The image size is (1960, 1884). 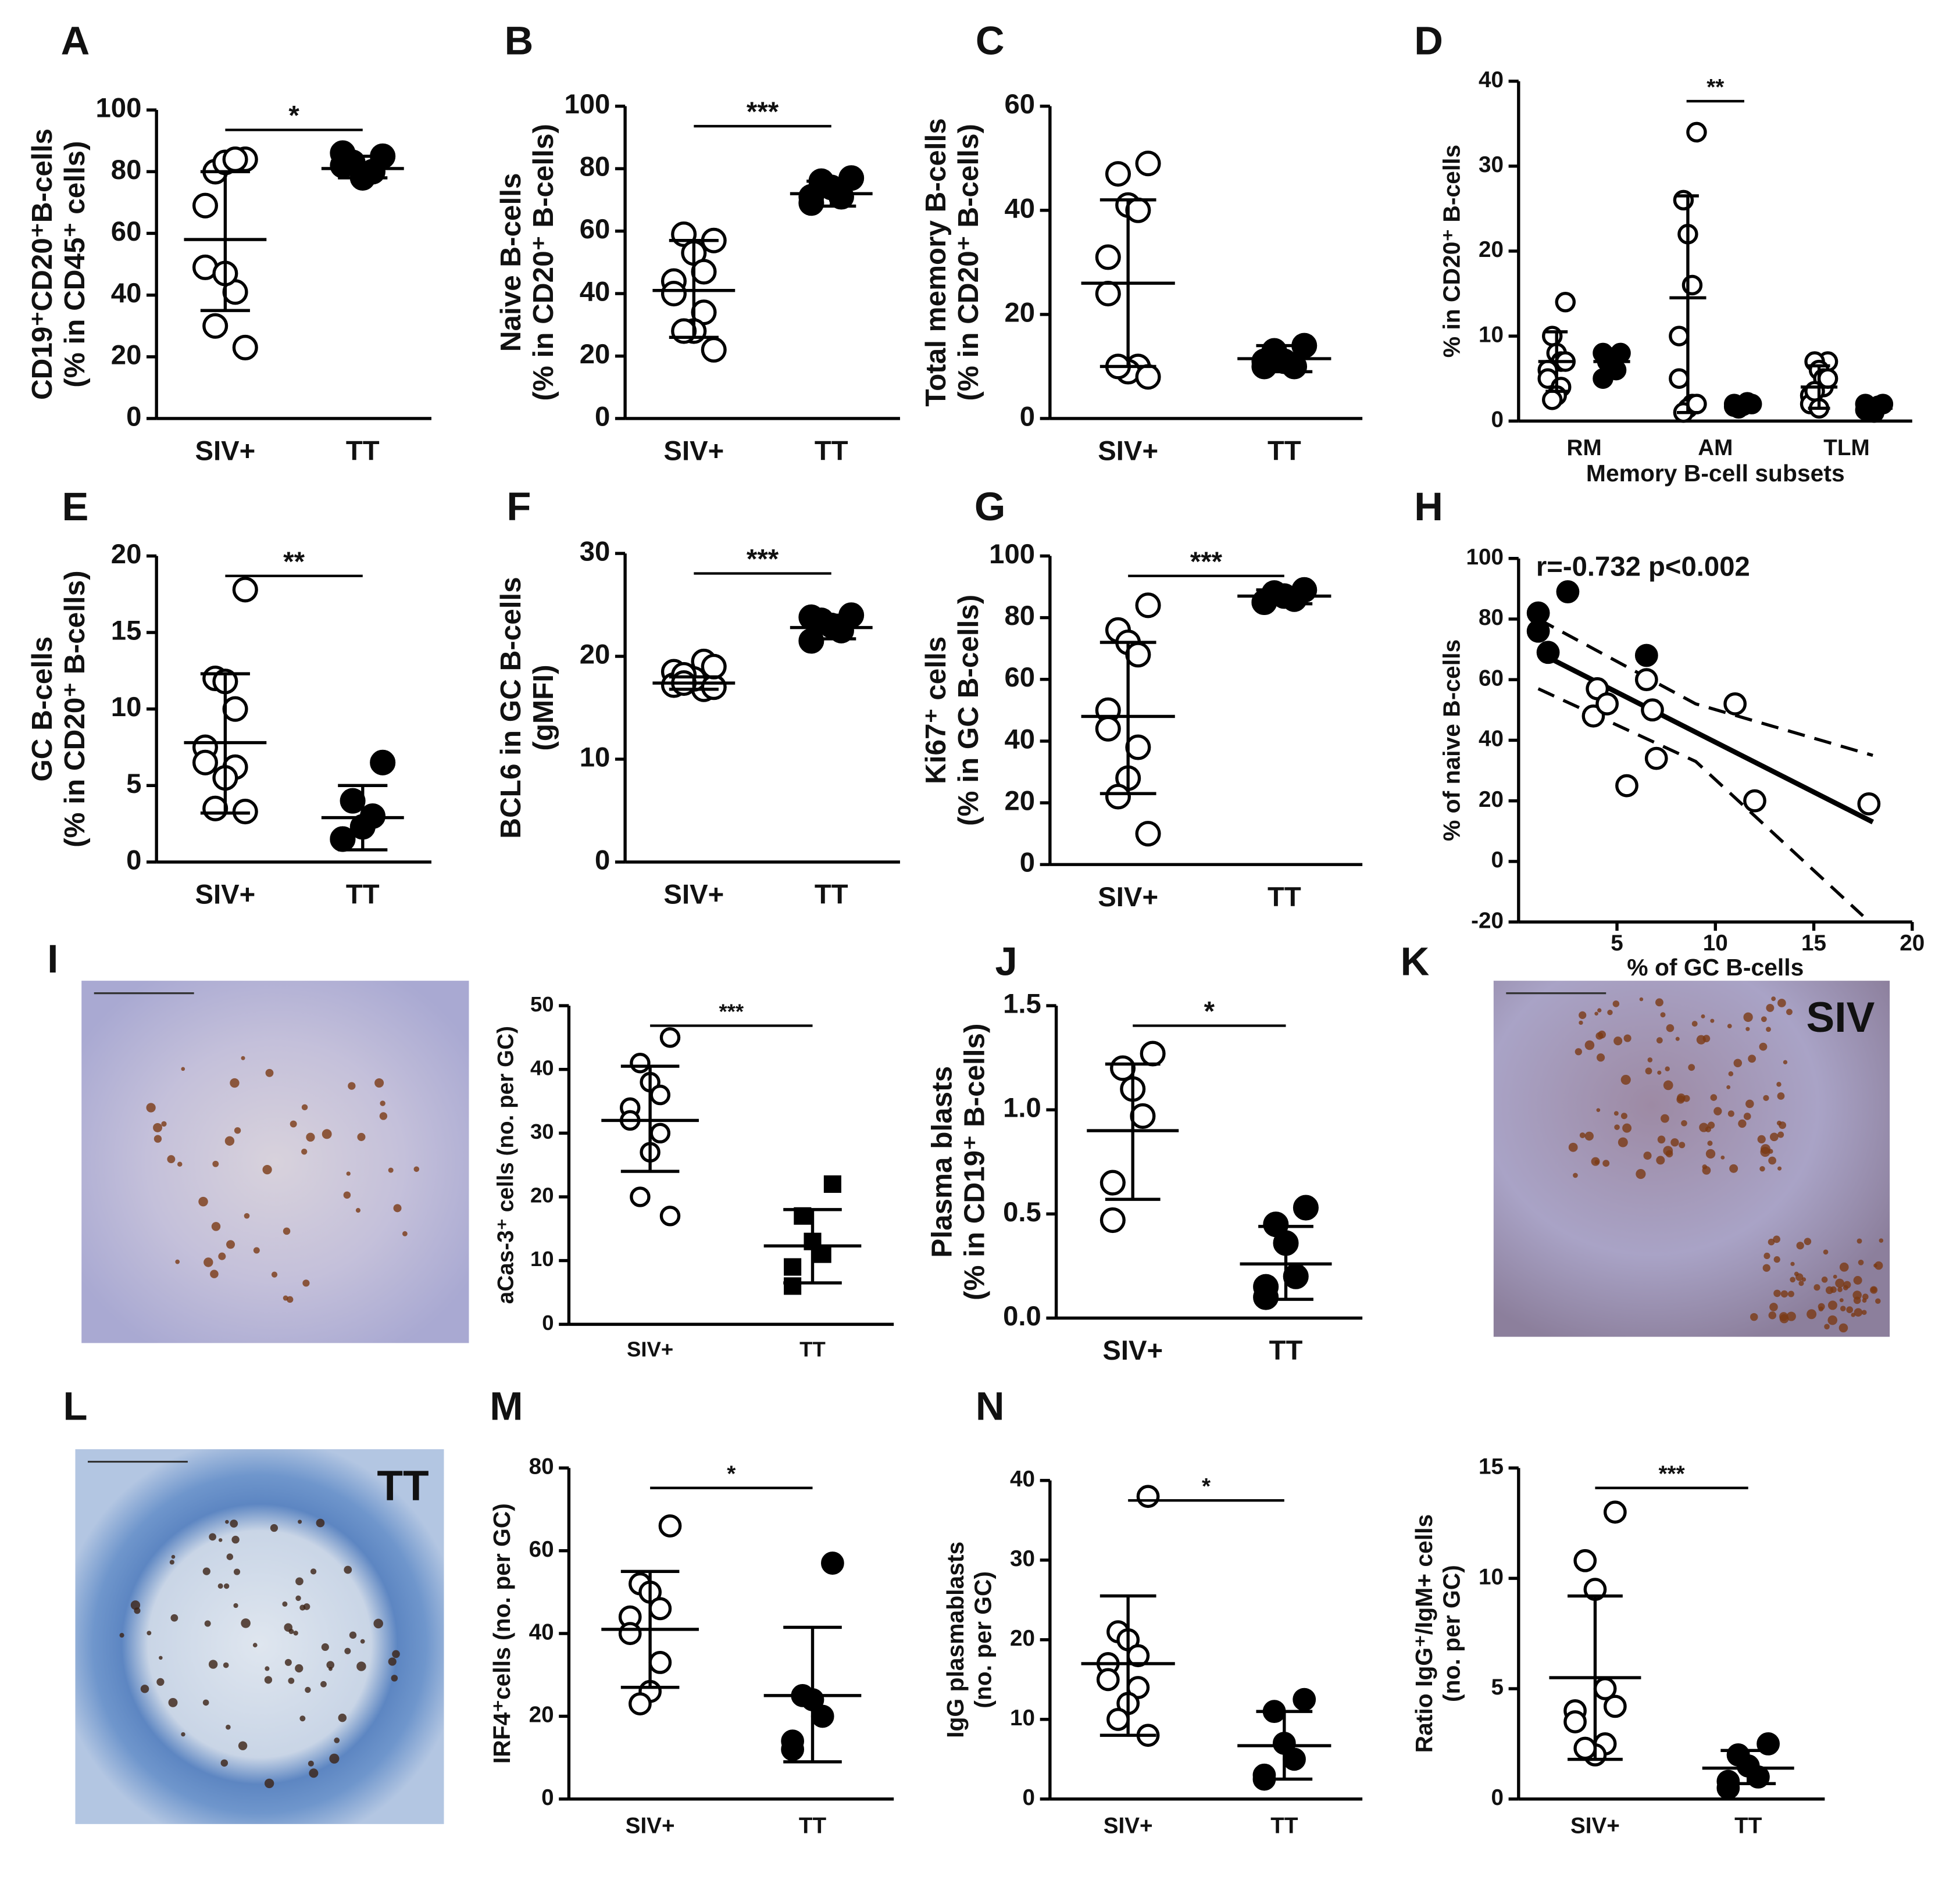 What do you see at coordinates (126, 231) in the screenshot?
I see `y-tick-label: 60` at bounding box center [126, 231].